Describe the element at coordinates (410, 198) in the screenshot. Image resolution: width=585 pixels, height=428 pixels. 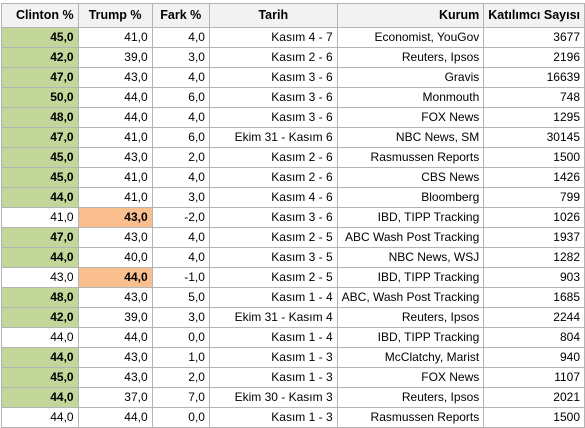
I see `cell-org: Bloomberg` at that location.